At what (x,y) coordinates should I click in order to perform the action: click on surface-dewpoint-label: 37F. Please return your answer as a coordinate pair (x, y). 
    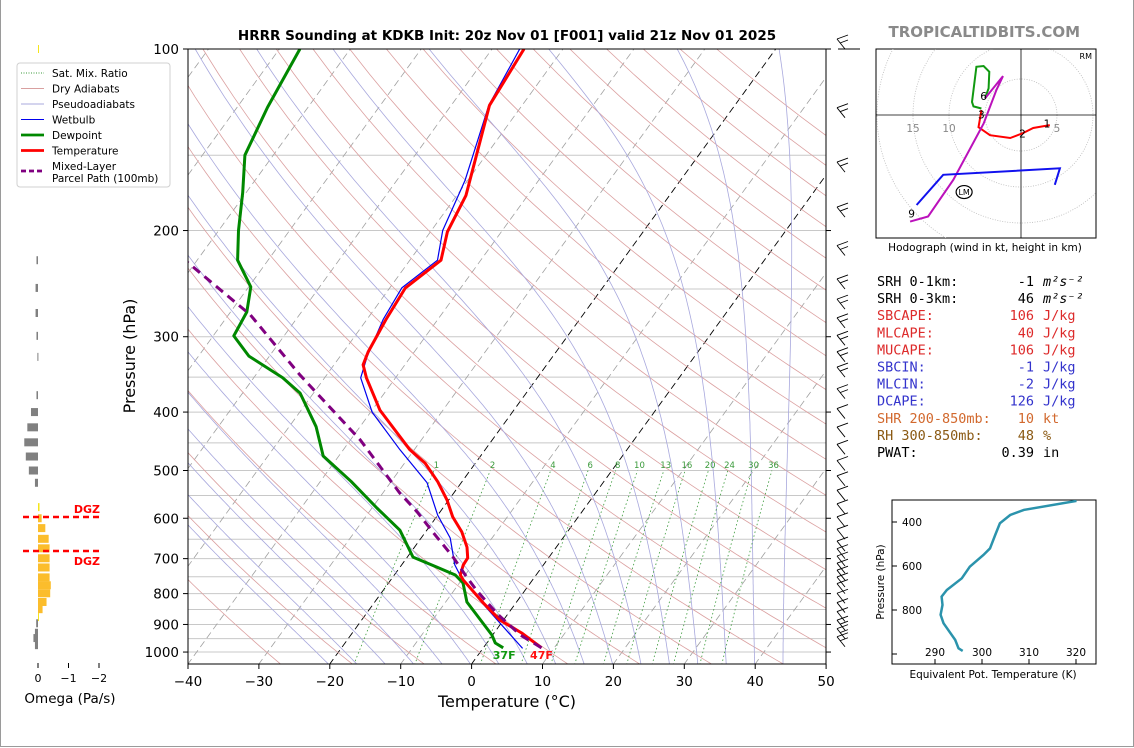
    Looking at the image, I should click on (504, 655).